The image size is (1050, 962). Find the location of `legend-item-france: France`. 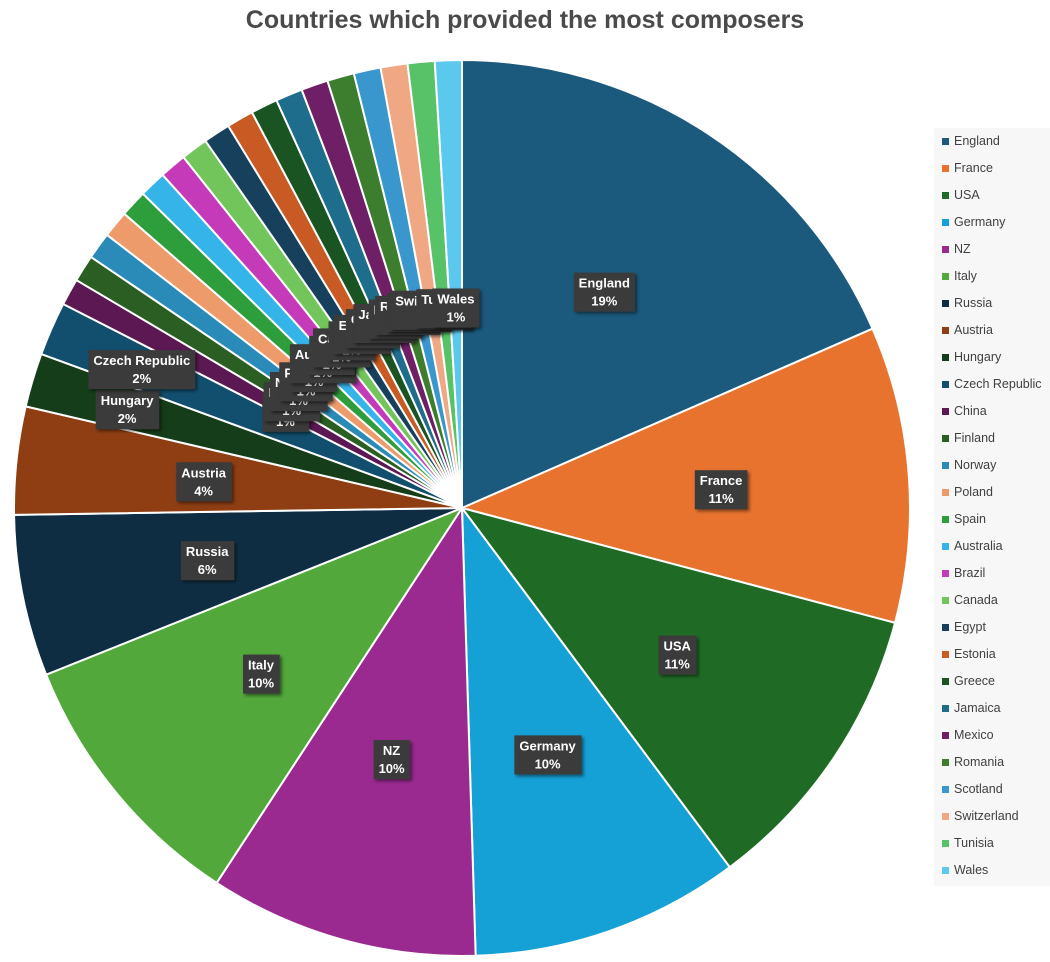

legend-item-france: France is located at coordinates (967, 168).